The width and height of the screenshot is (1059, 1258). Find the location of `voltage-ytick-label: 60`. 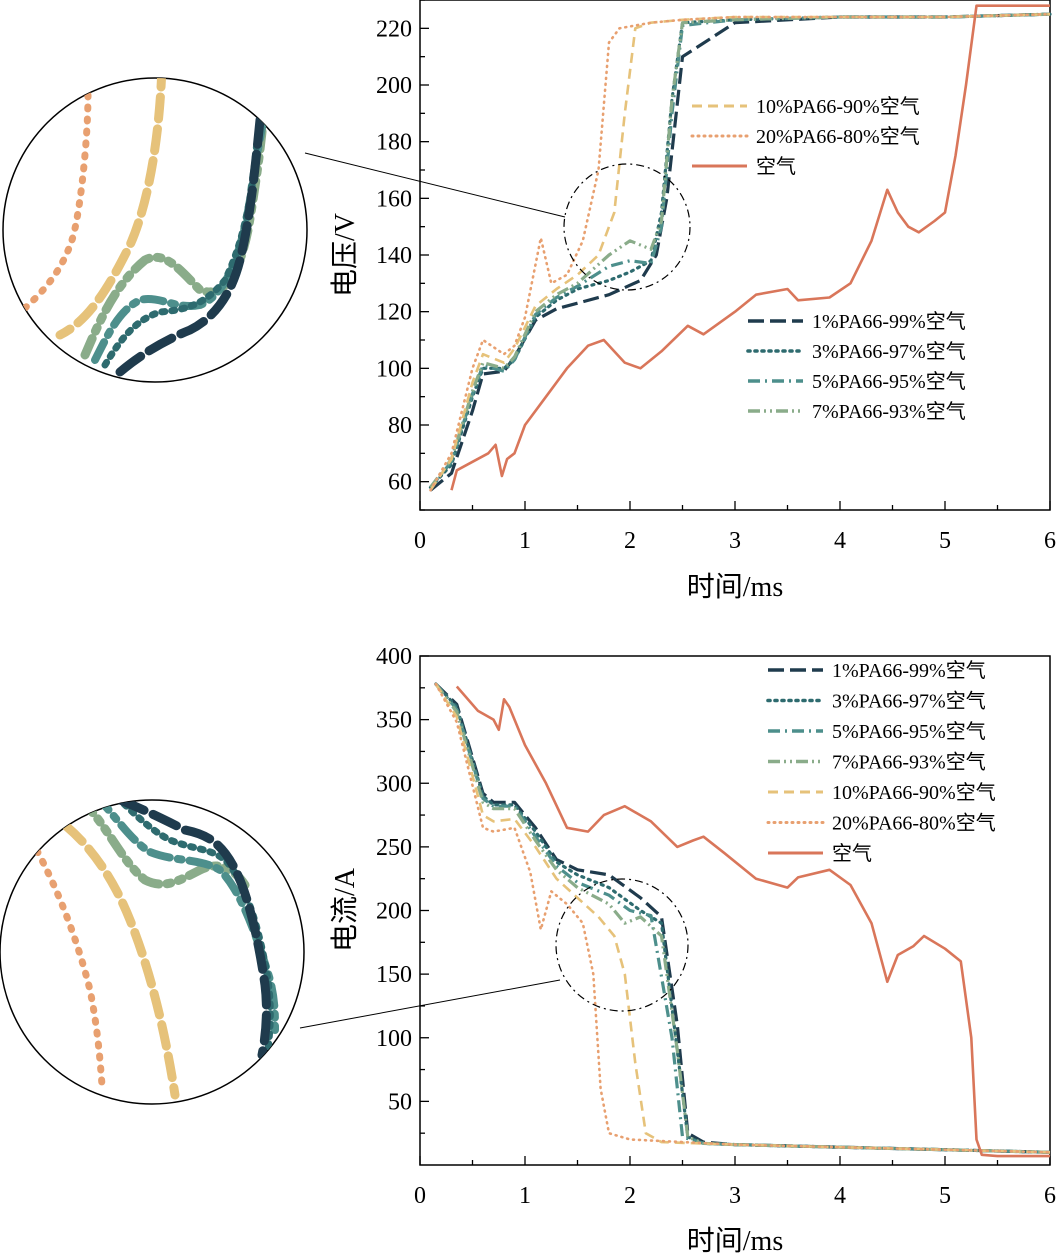

voltage-ytick-label: 60 is located at coordinates (400, 483).